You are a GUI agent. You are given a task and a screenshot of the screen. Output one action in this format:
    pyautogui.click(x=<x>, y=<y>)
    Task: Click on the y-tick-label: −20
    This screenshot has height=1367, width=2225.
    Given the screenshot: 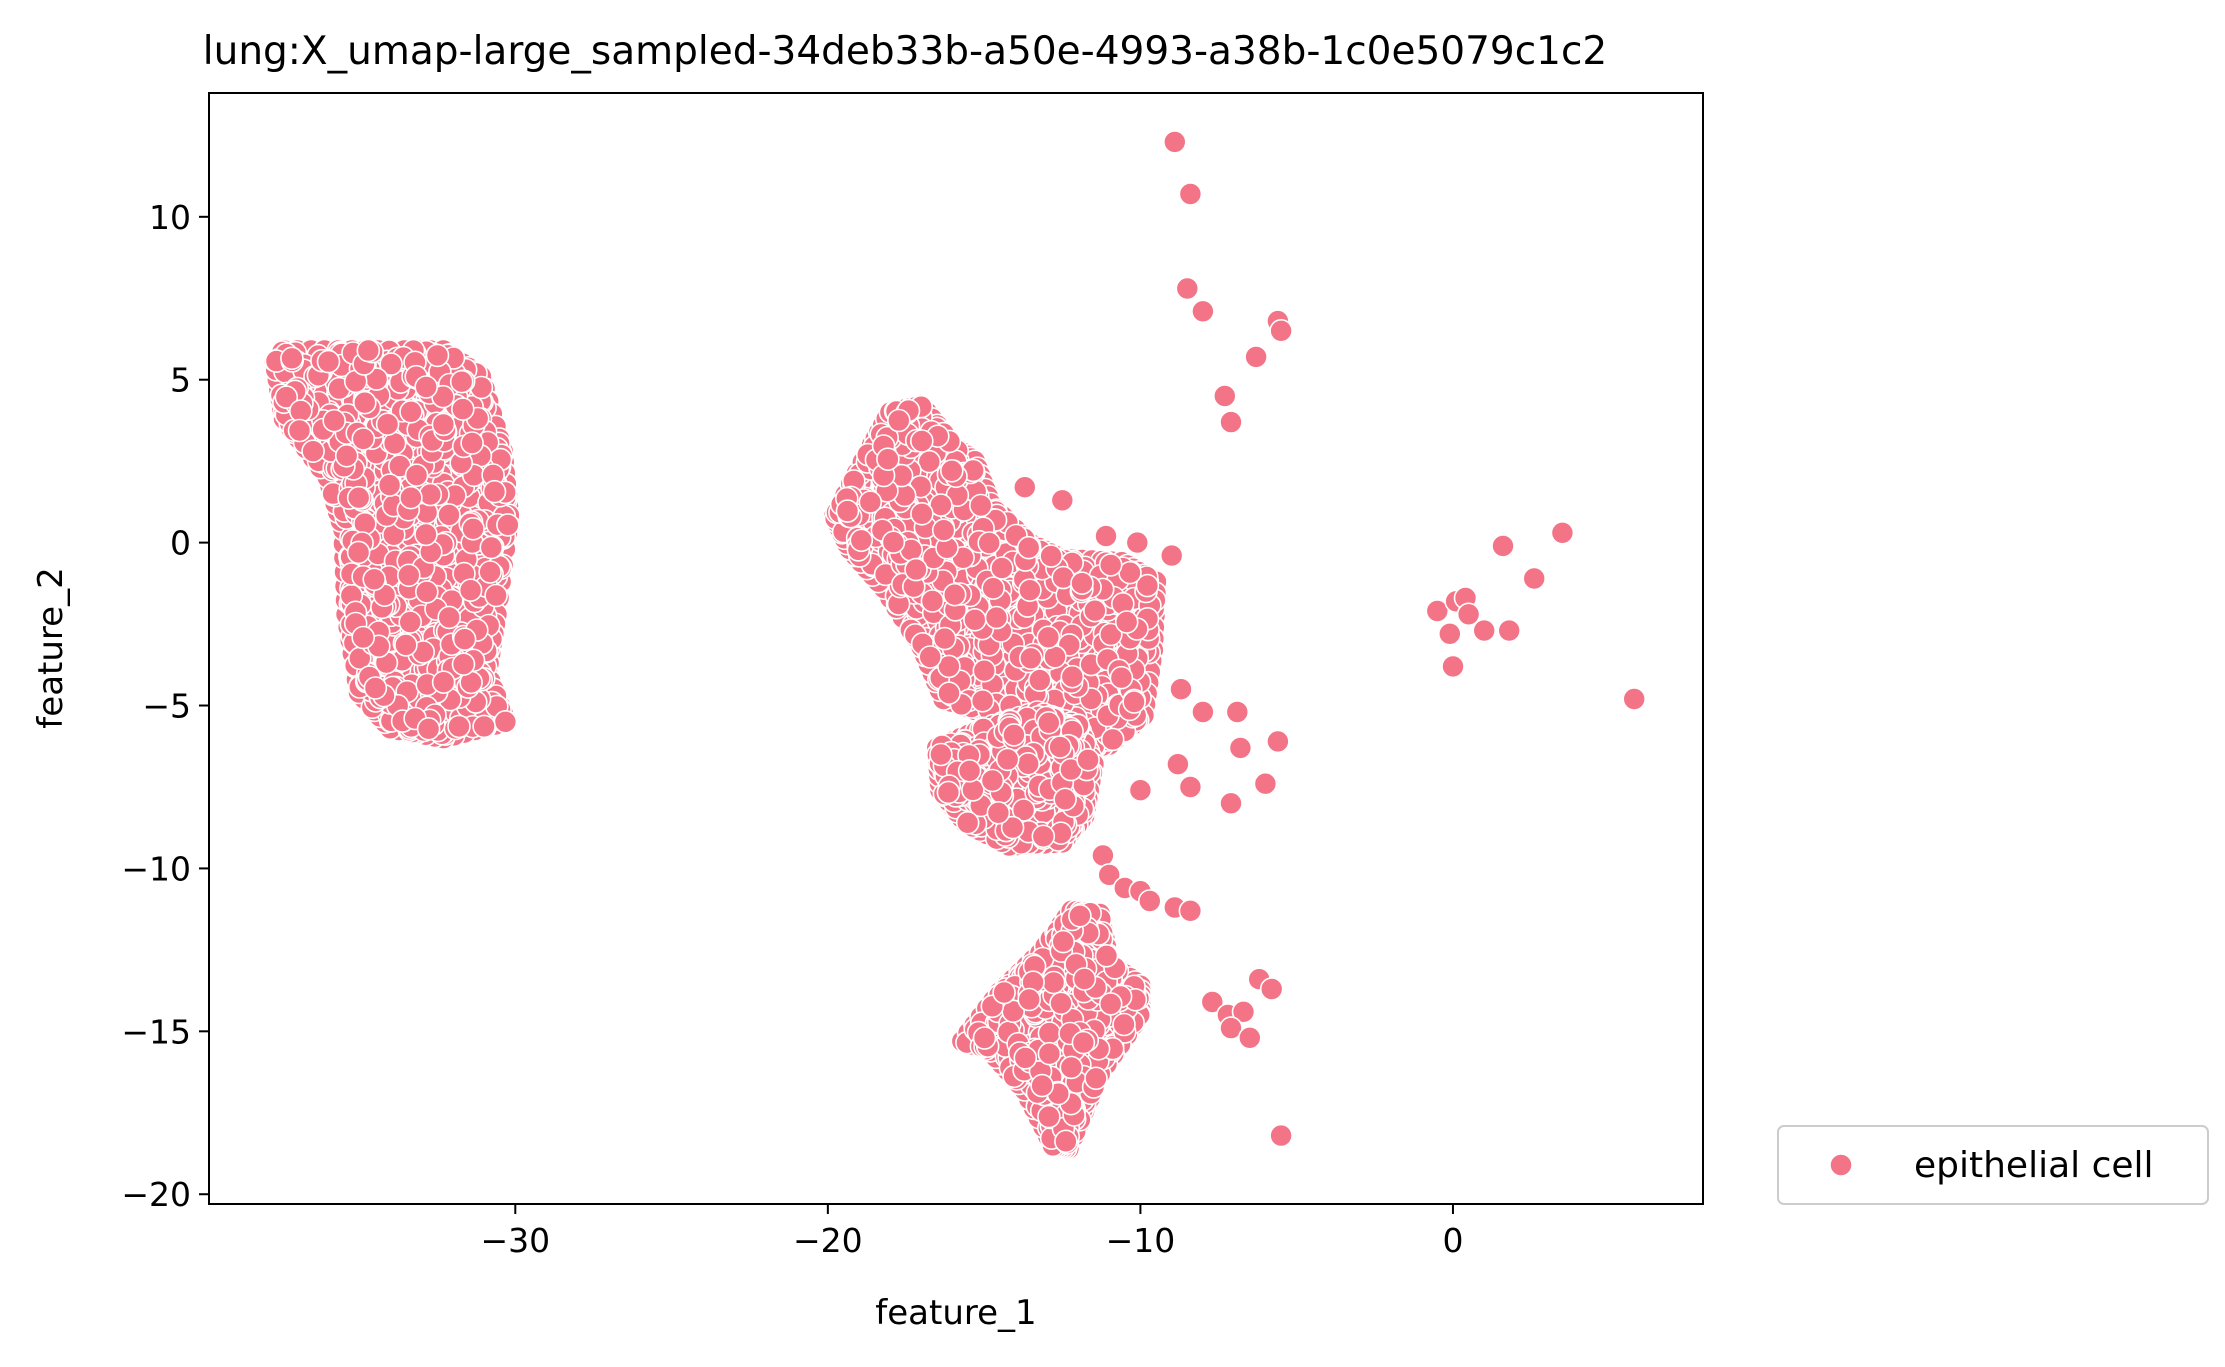 What is the action you would take?
    pyautogui.click(x=156, y=1194)
    